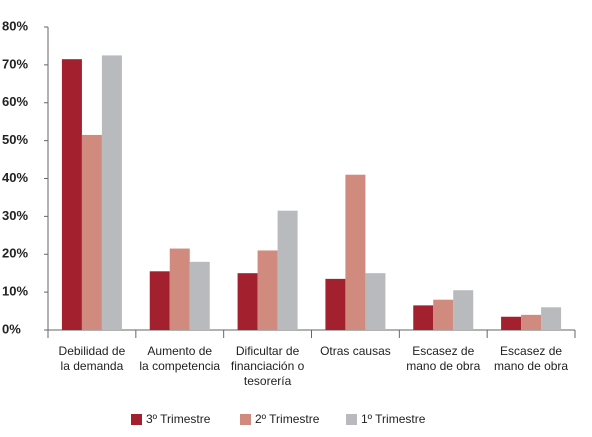 The width and height of the screenshot is (592, 437). What do you see at coordinates (355, 351) in the screenshot?
I see `x-tick-label: Otras causas` at bounding box center [355, 351].